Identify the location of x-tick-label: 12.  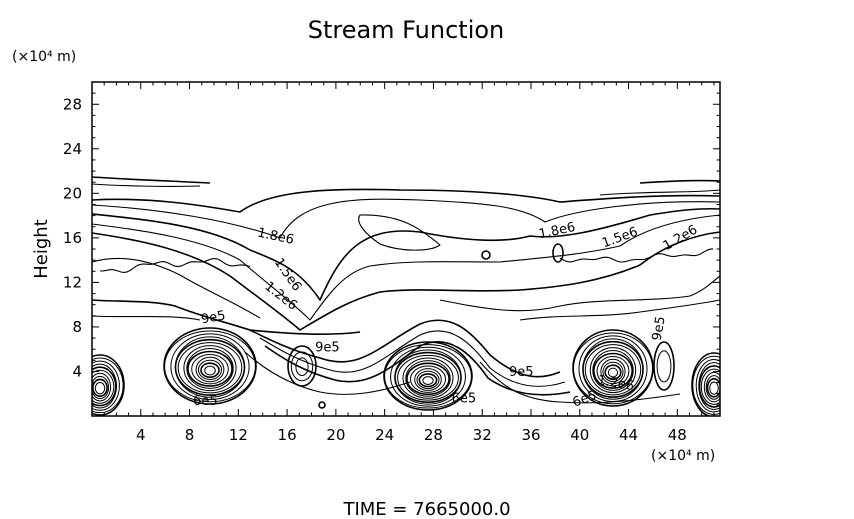
(238, 435).